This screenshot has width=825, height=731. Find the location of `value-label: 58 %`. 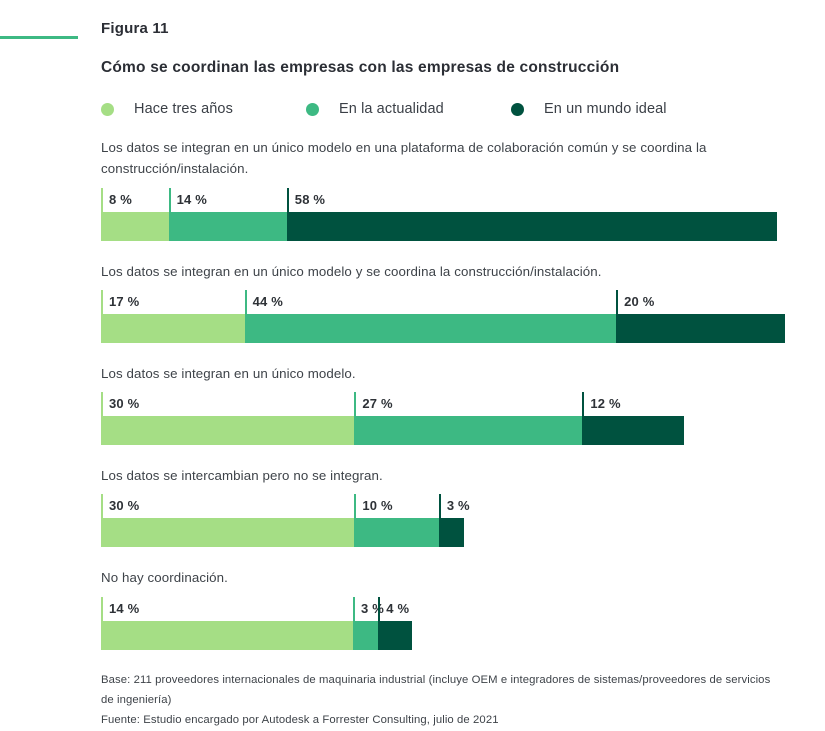

value-label: 58 % is located at coordinates (305, 199).